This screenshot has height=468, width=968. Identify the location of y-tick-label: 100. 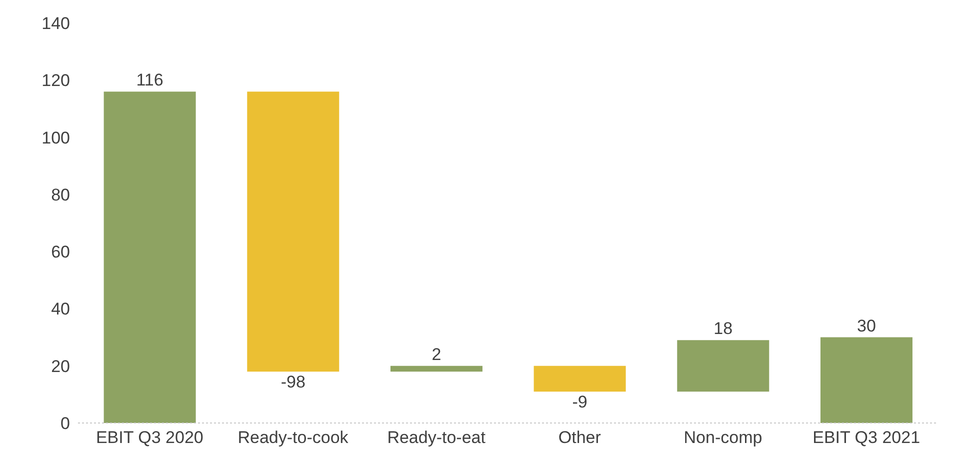
(56, 138).